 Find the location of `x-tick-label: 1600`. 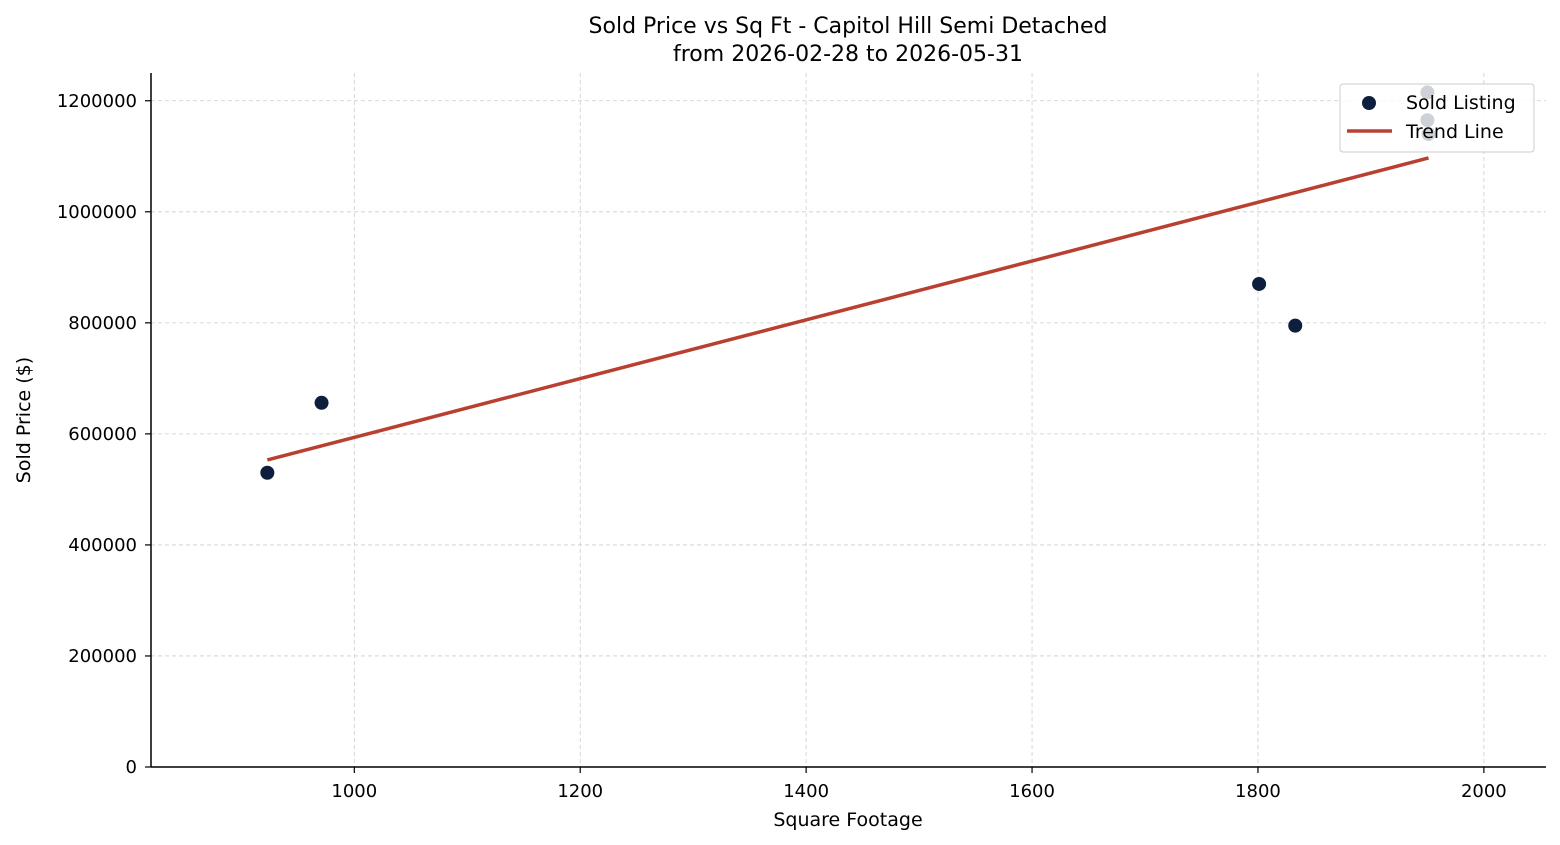

x-tick-label: 1600 is located at coordinates (1032, 791).